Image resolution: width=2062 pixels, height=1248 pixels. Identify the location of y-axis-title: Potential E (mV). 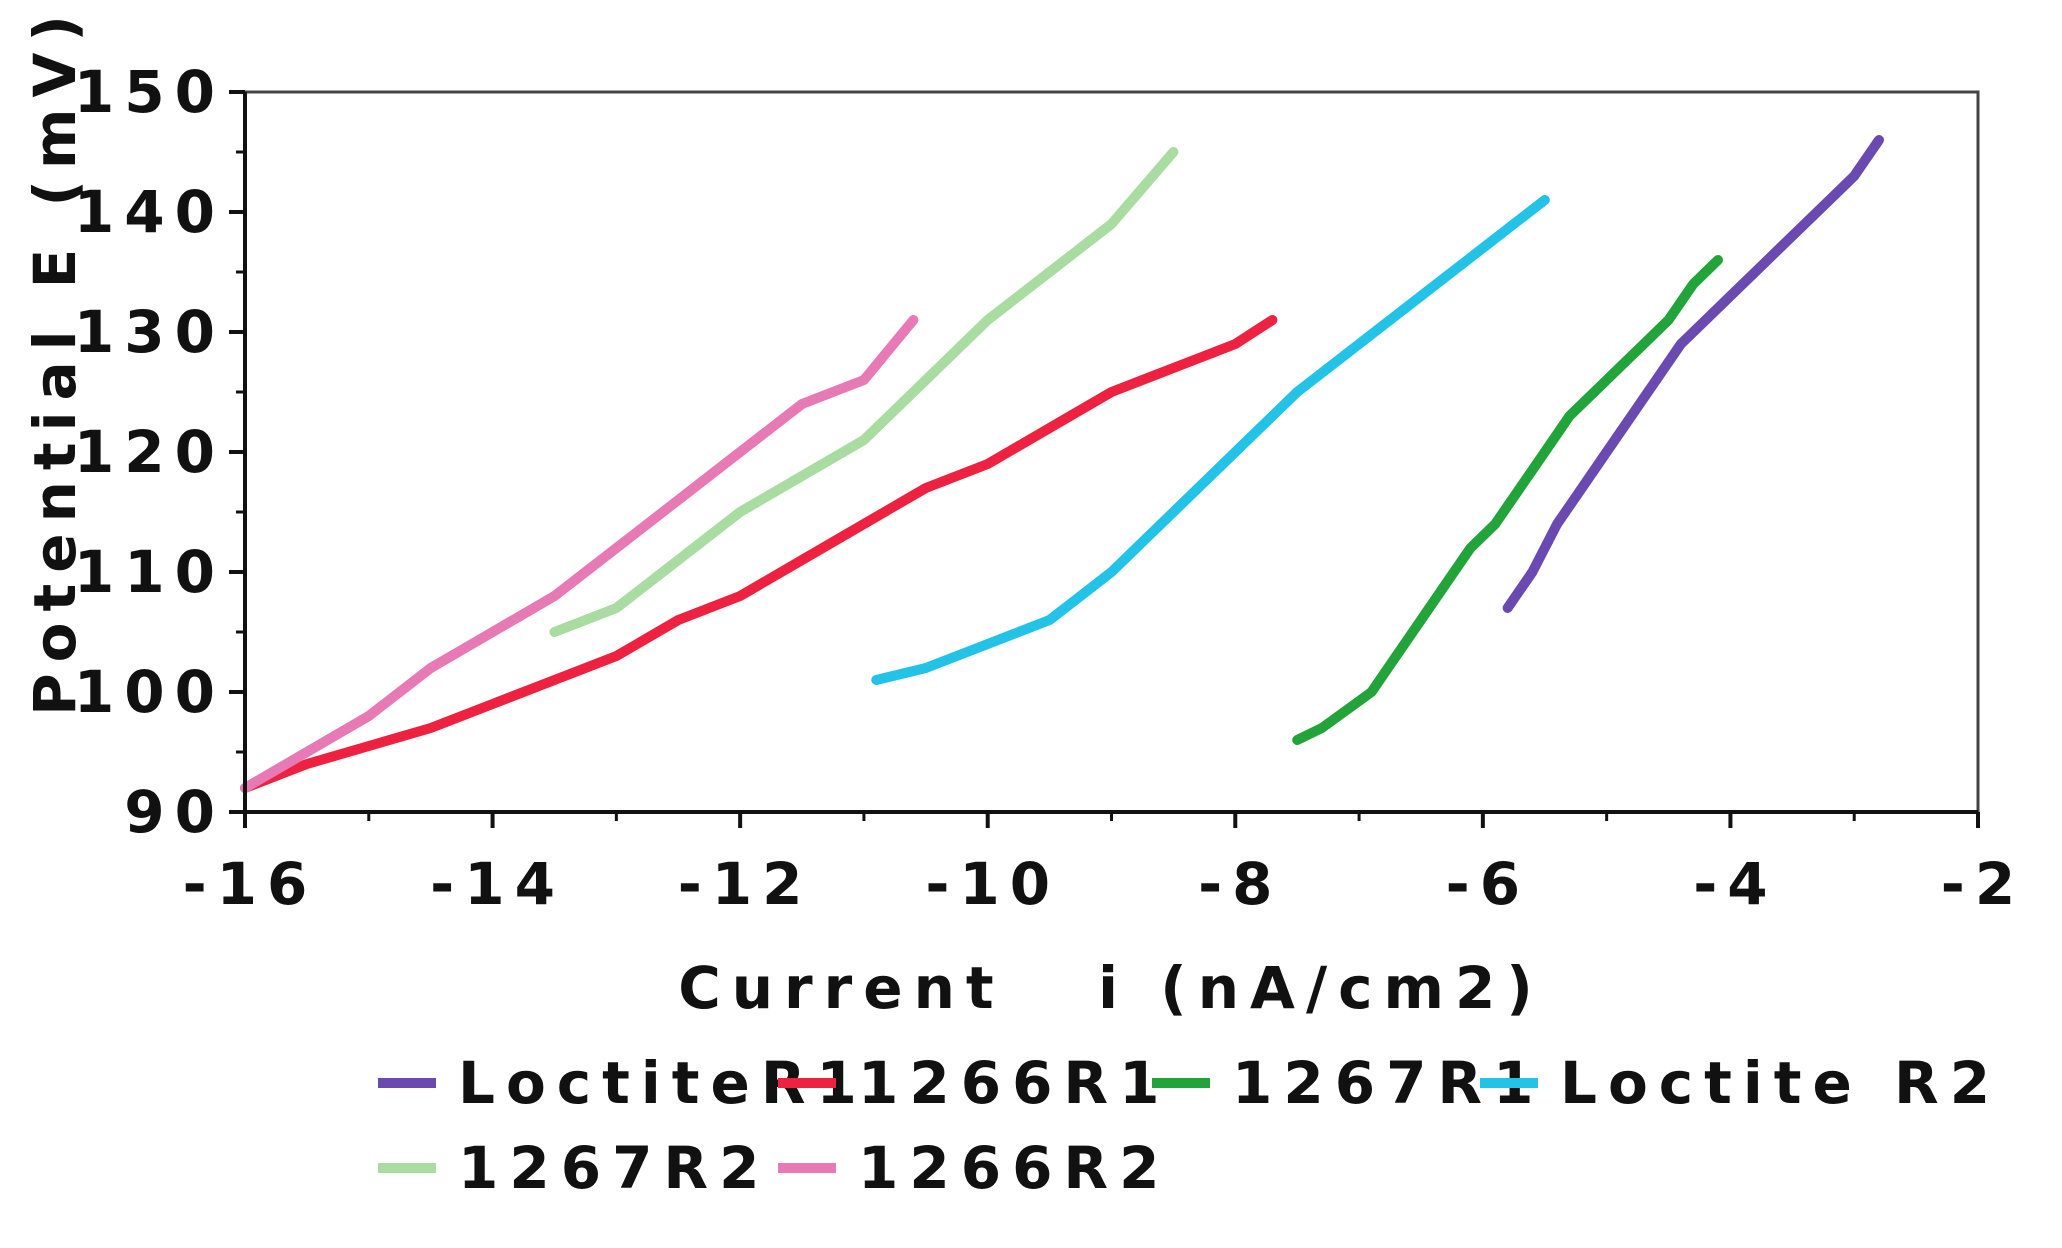
(55, 360).